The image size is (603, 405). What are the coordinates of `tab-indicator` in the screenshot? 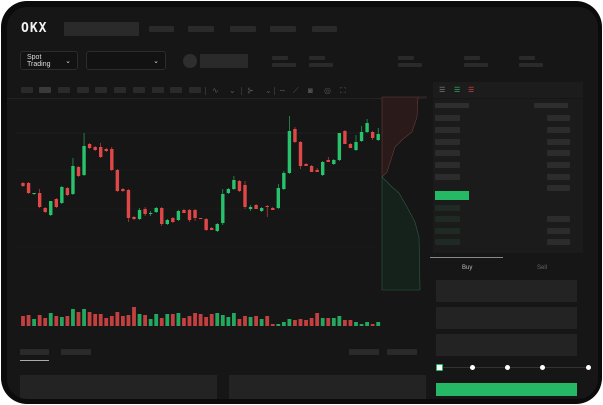 It's located at (34, 360).